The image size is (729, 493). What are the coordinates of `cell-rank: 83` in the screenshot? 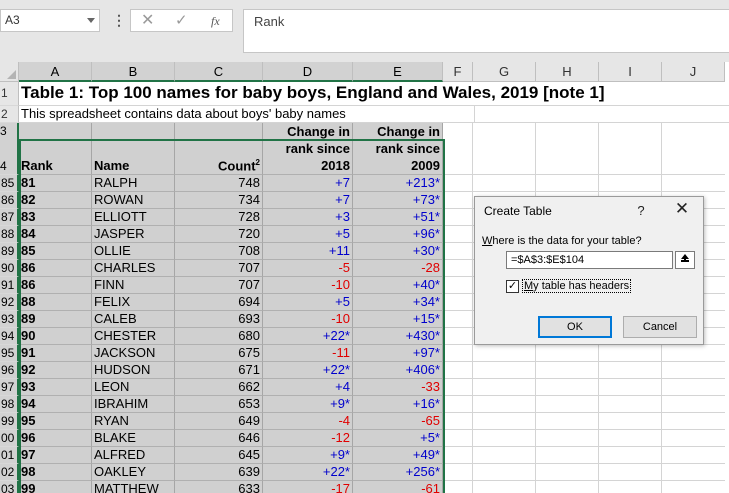 It's located at (55, 217).